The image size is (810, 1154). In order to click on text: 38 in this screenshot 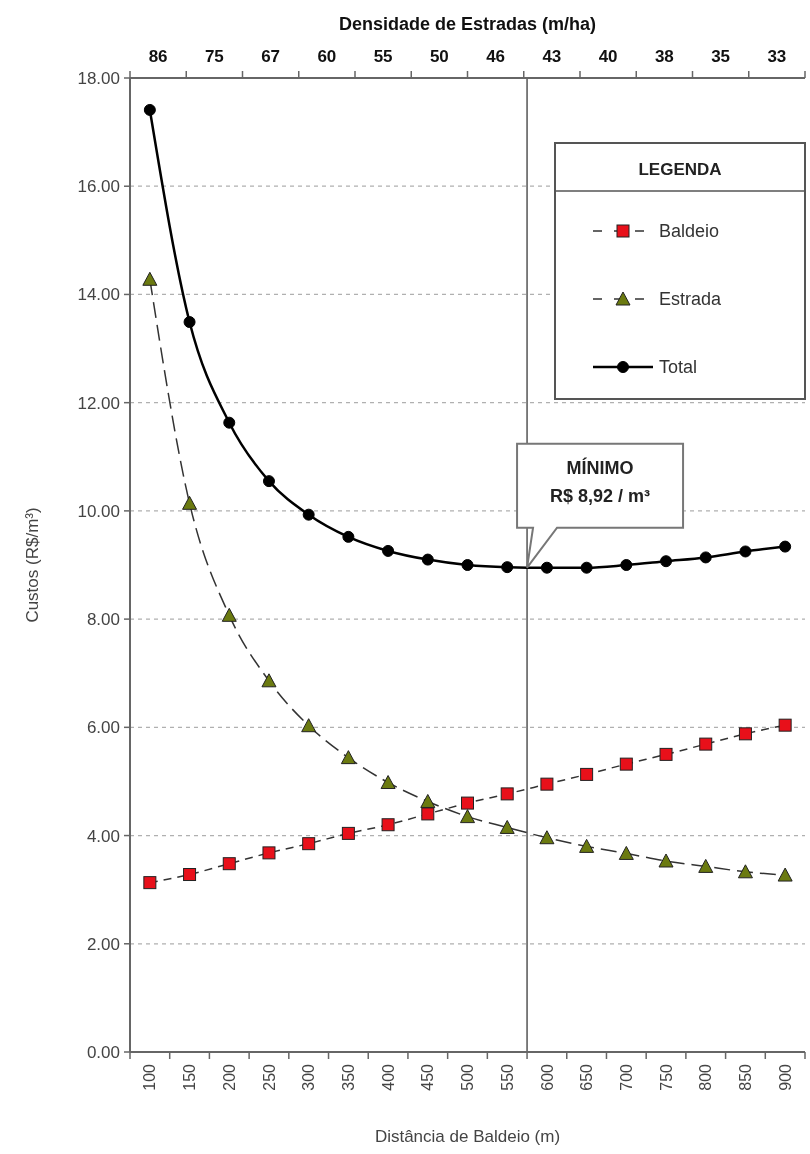, I will do `click(664, 56)`.